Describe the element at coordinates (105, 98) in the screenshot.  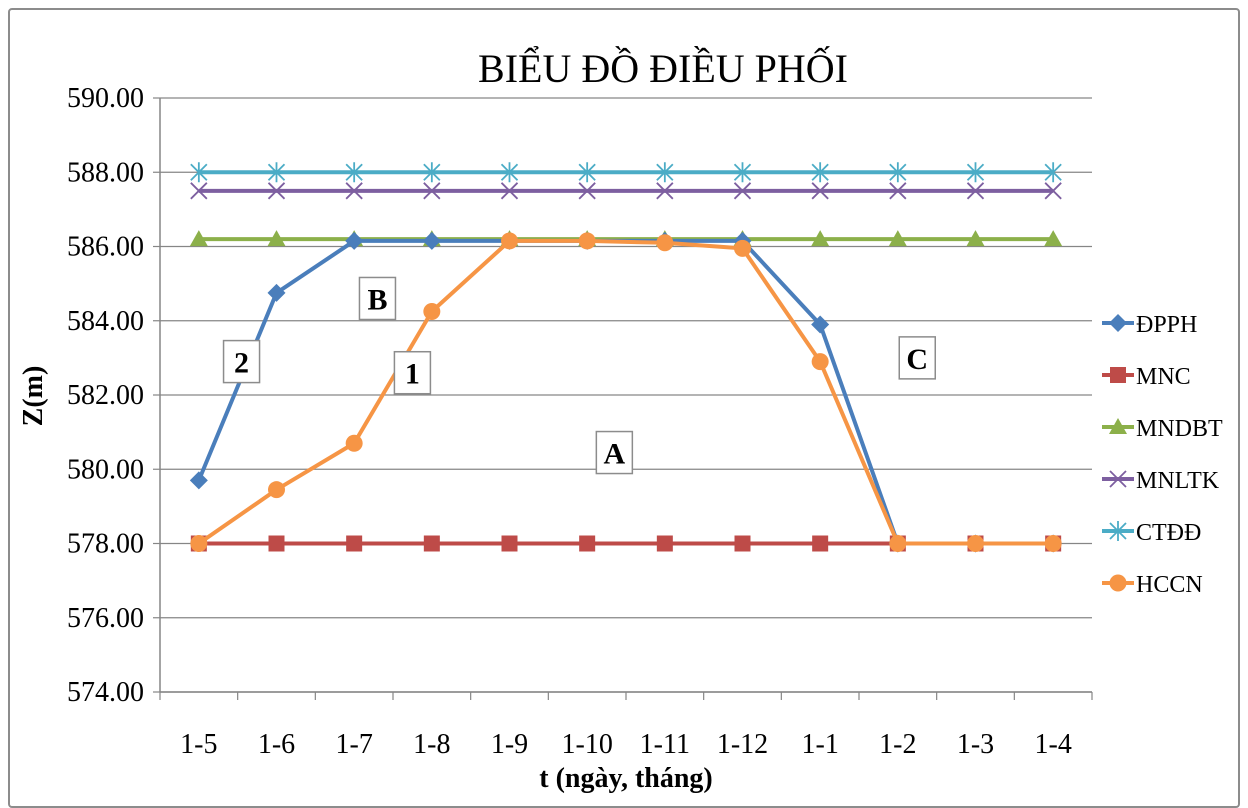
I see `y-tick-label: 590.00` at that location.